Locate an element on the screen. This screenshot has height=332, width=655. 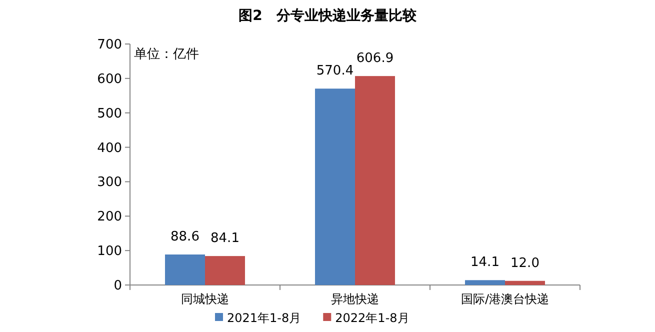
legend-label: 2022年1-8月 is located at coordinates (372, 318).